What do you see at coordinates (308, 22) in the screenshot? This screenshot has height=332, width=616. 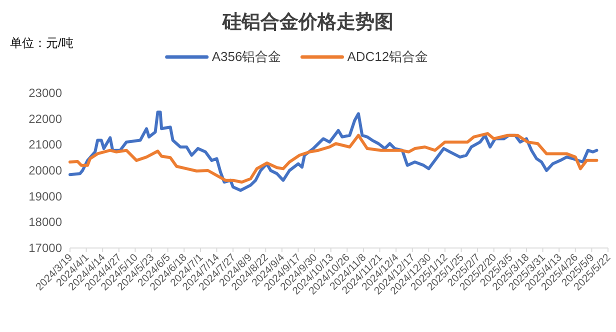 I see `chart-title: 硅铝合金价格走势图` at bounding box center [308, 22].